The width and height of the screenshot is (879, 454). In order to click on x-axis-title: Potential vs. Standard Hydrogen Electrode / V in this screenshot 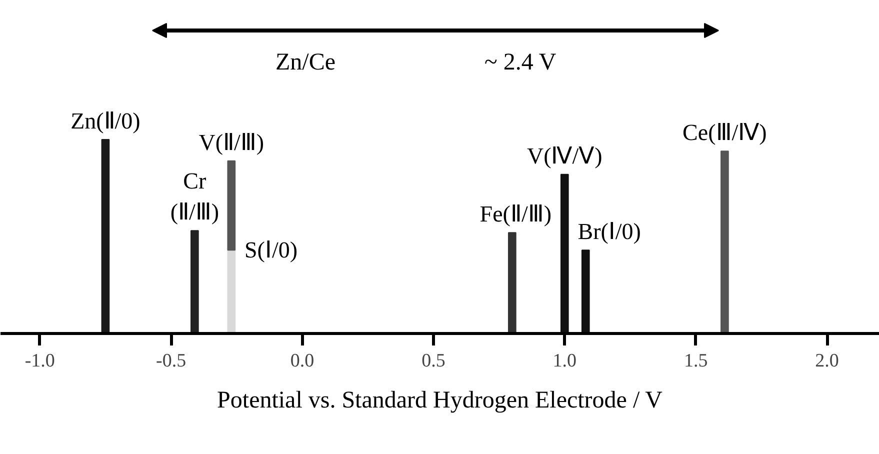, I will do `click(440, 401)`.